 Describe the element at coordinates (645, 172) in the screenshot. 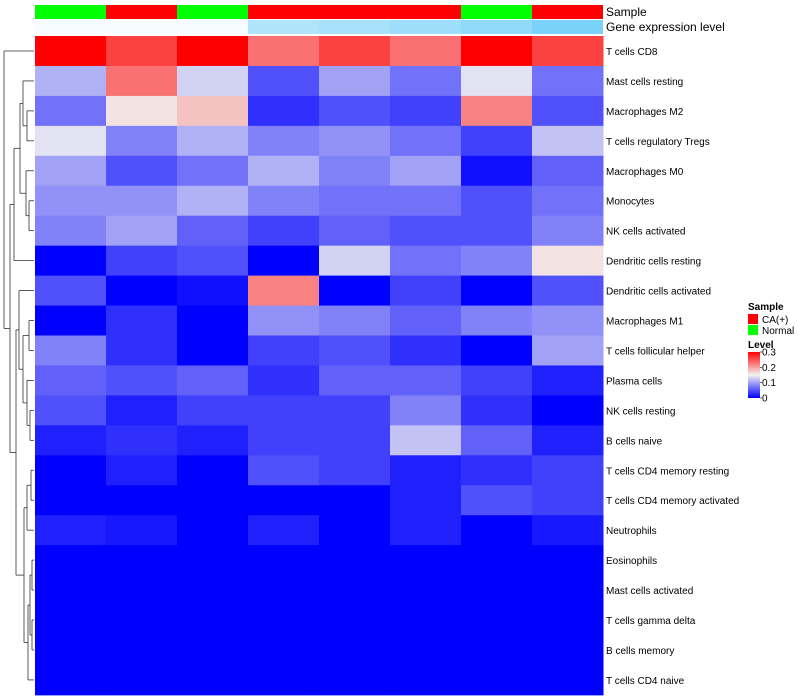

I see `row-label: Macrophages M0` at that location.